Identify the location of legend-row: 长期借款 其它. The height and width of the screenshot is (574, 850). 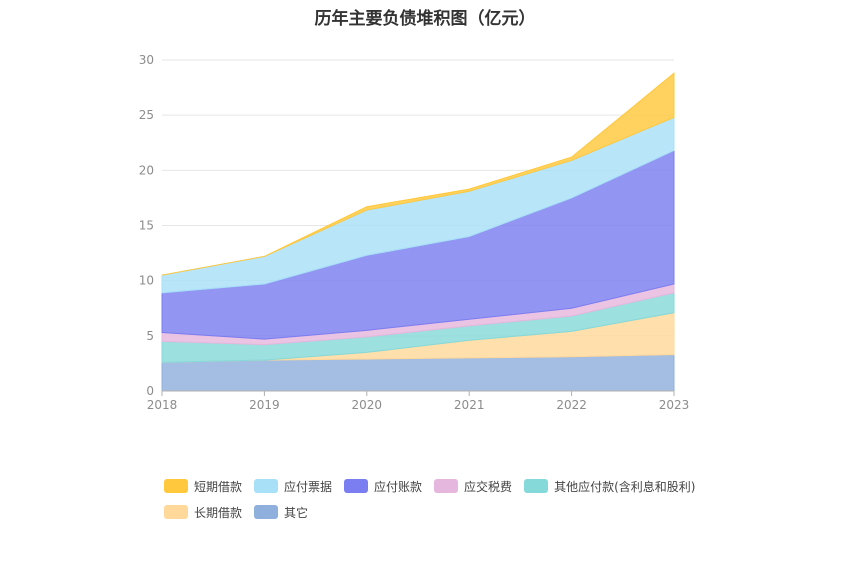
(444, 512).